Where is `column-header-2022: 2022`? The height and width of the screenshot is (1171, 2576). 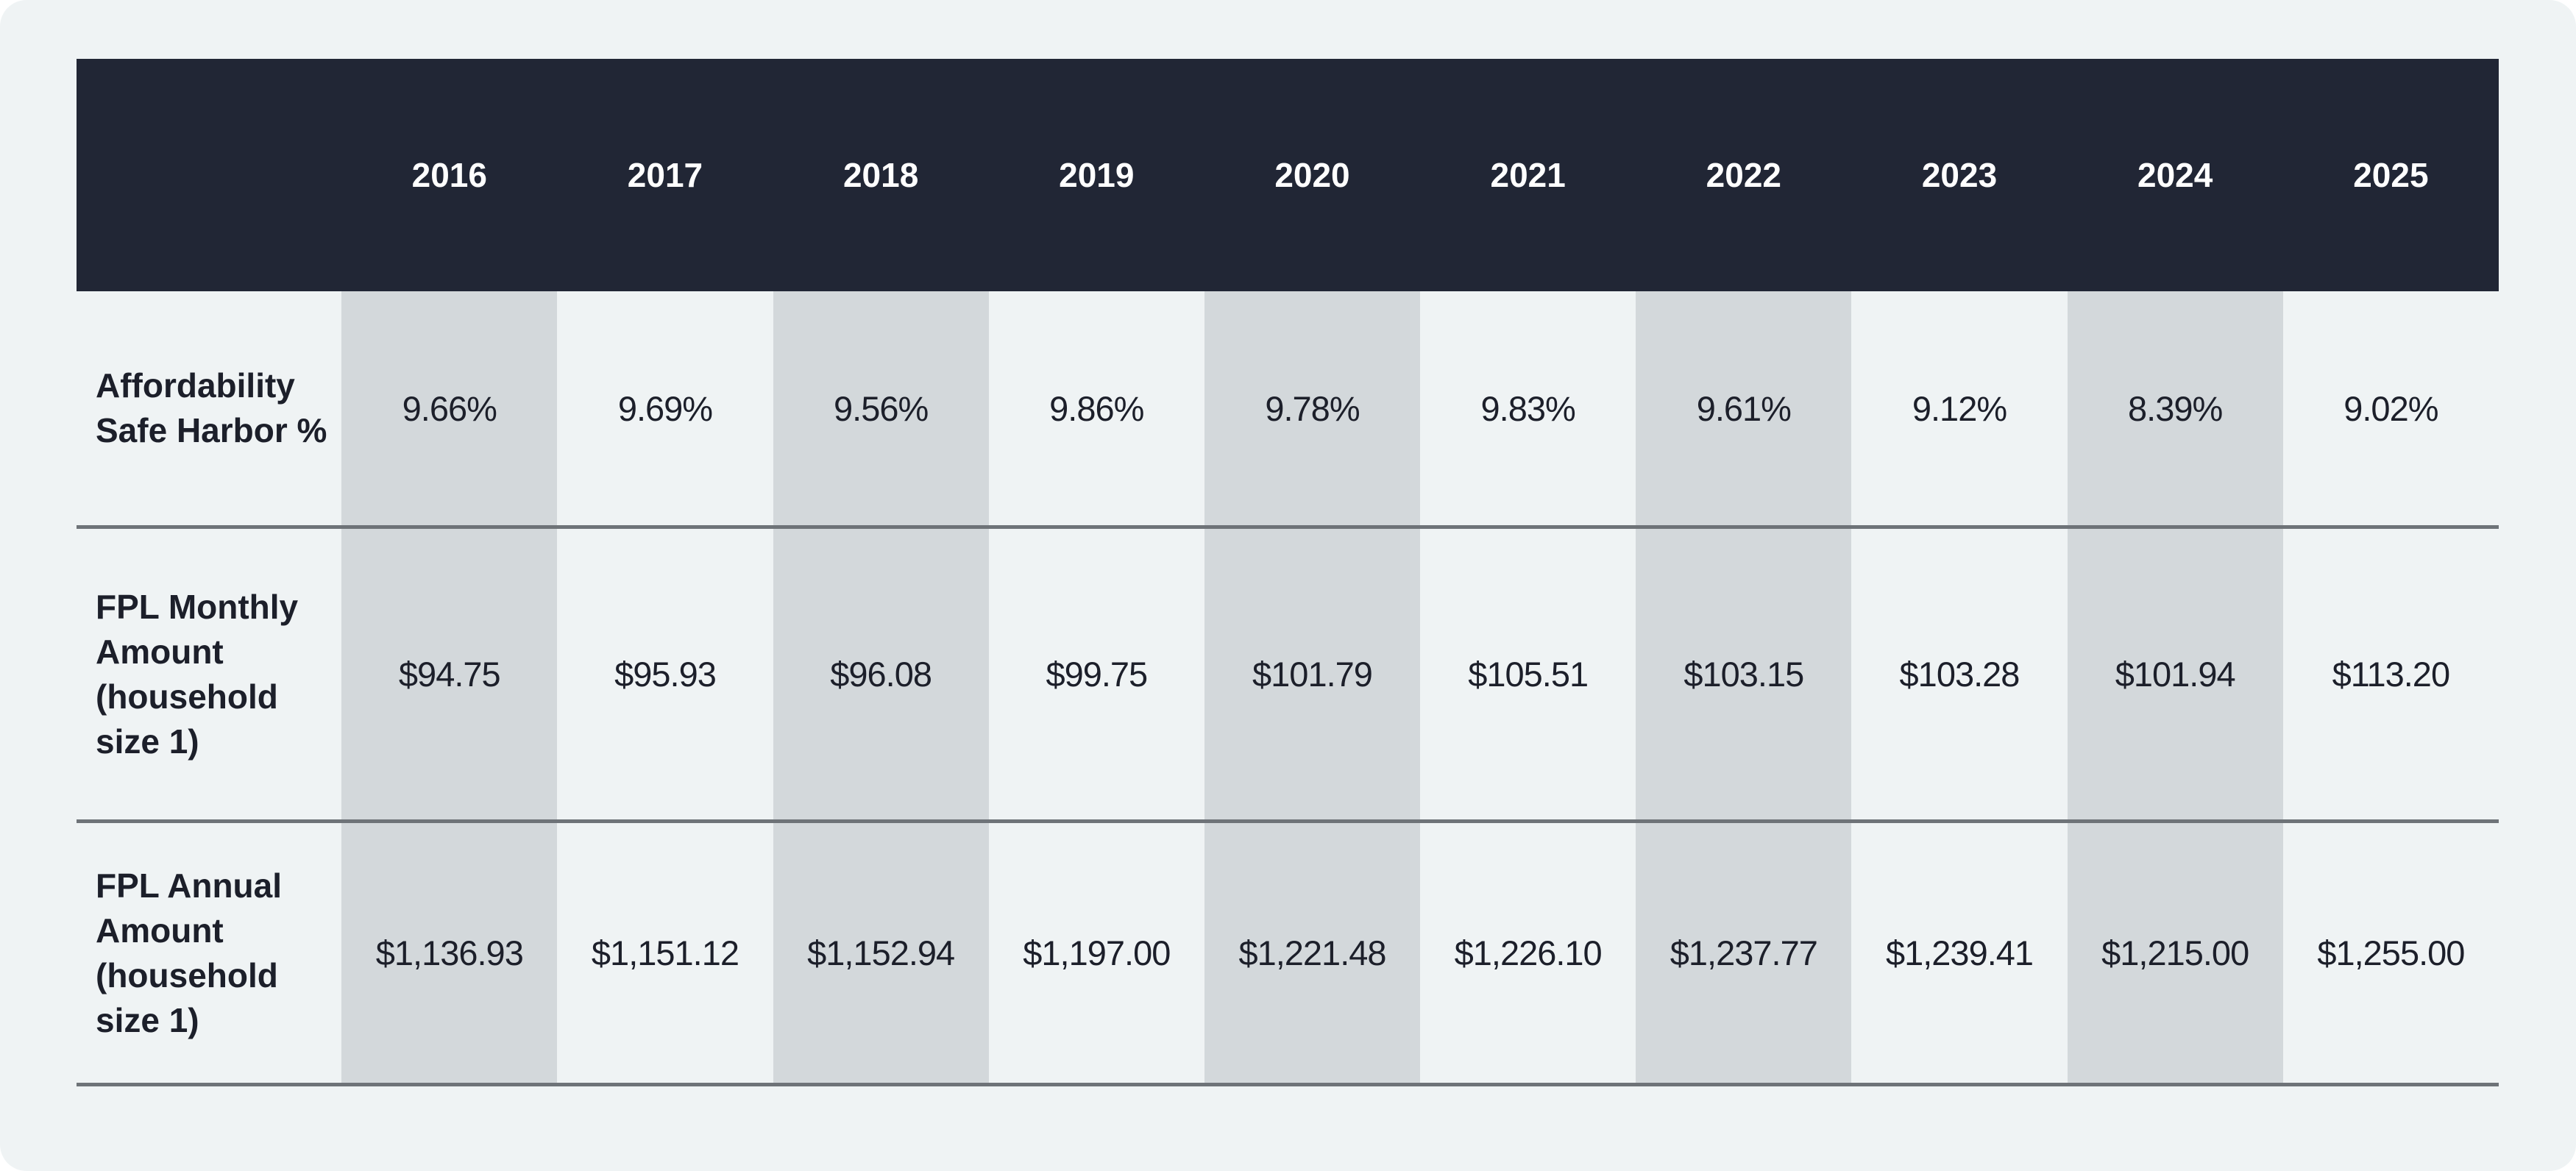 column-header-2022: 2022 is located at coordinates (1744, 175).